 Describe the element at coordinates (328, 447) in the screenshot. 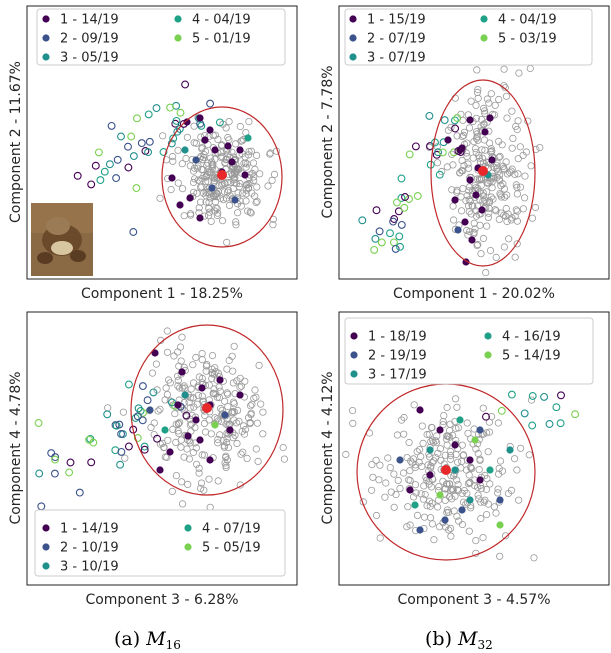

I see `panel-4-ylabel: Component 4 - 4.12%` at that location.